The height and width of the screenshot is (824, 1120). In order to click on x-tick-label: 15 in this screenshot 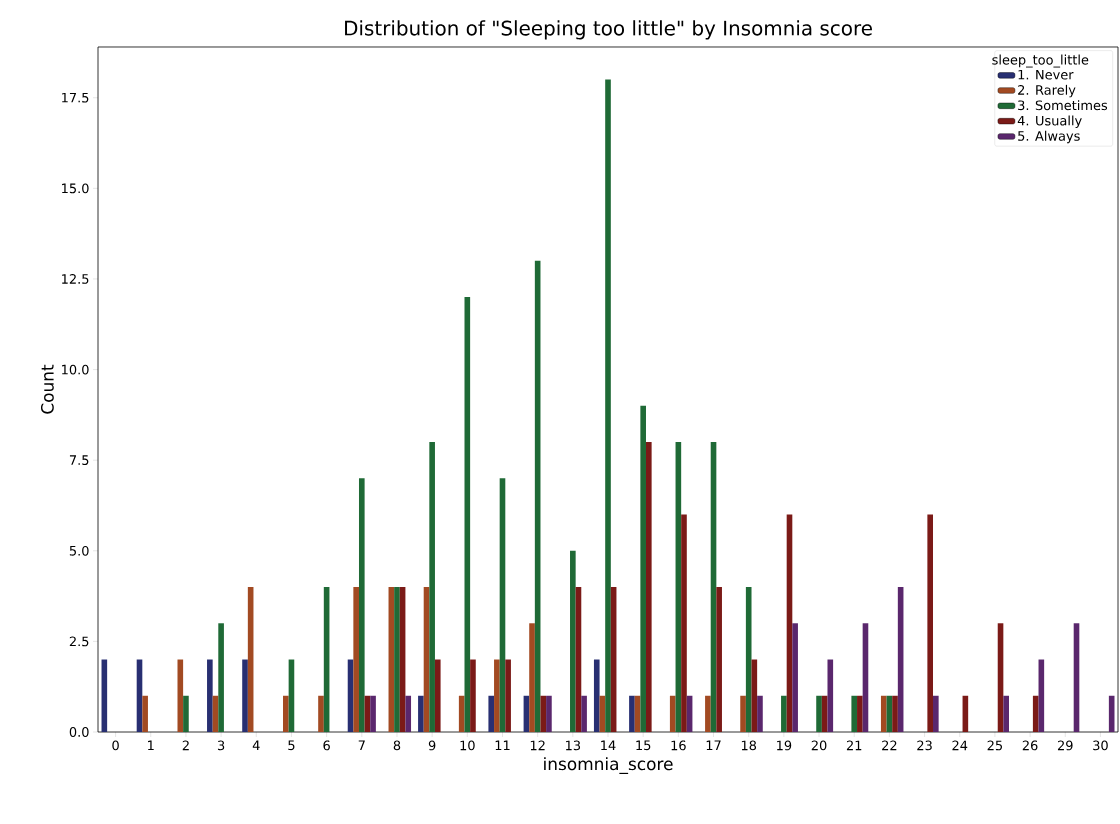, I will do `click(643, 745)`.